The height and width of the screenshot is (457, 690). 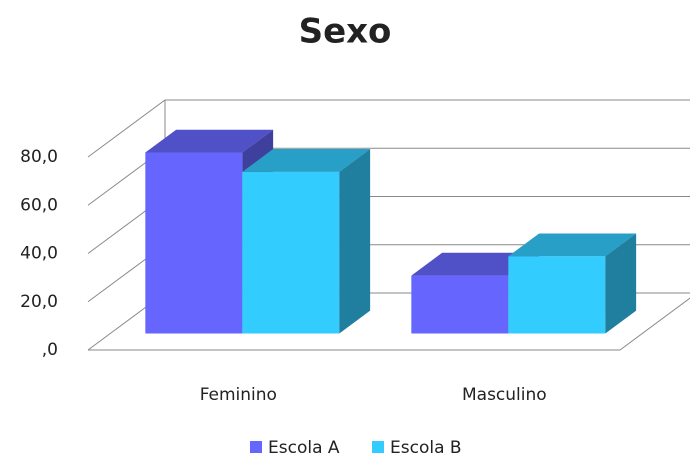 I want to click on x-tick-label: Feminino, so click(x=238, y=395).